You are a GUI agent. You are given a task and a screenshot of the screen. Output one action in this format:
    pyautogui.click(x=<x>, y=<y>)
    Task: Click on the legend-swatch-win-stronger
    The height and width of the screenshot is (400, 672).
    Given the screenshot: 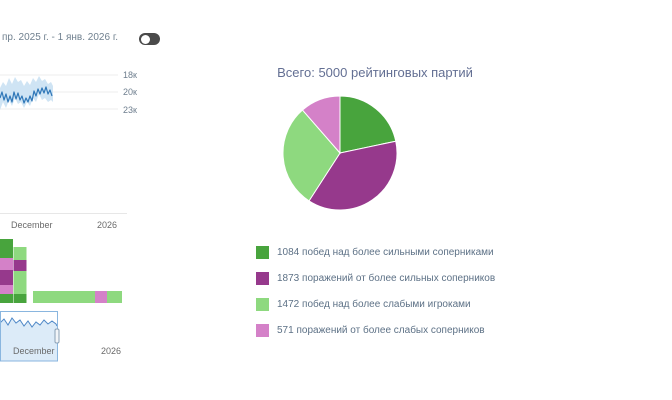 What is the action you would take?
    pyautogui.click(x=262, y=252)
    